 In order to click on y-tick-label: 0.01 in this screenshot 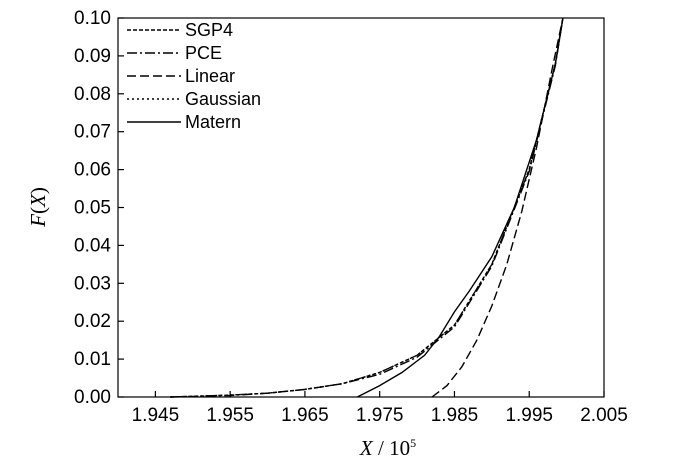, I will do `click(92, 359)`.